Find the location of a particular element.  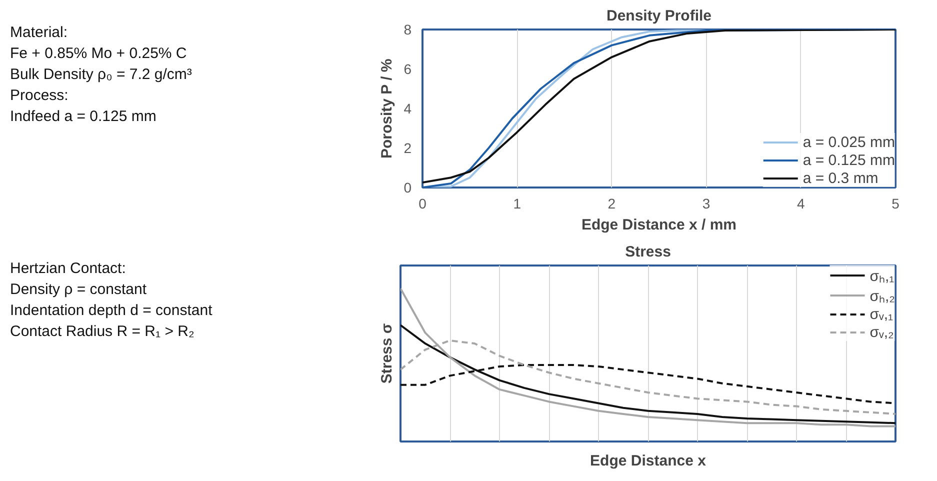

text: Process: is located at coordinates (40, 95).